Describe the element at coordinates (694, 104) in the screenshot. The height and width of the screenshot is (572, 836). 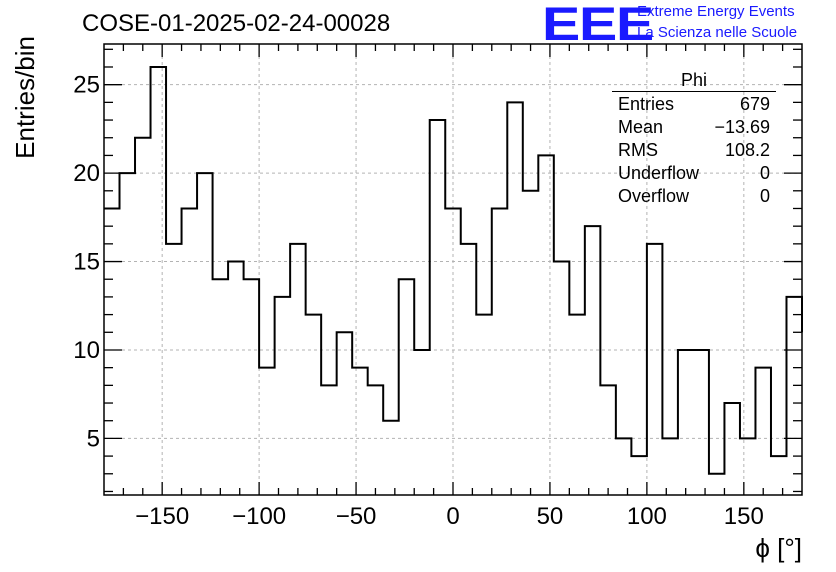
I see `stats-row-entries: Entries 679` at that location.